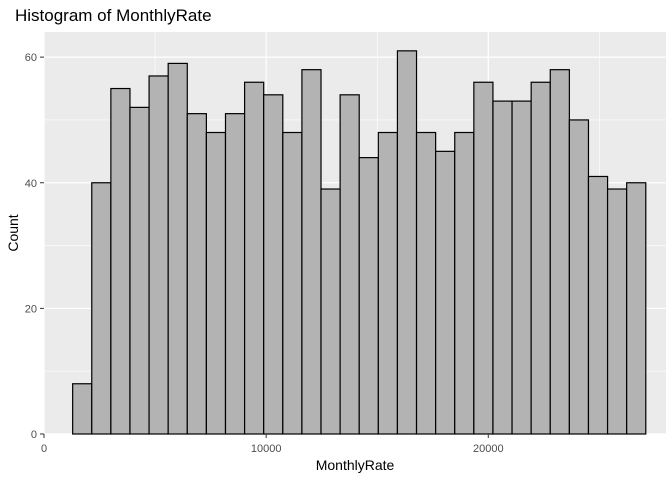  Describe the element at coordinates (355, 465) in the screenshot. I see `x-axis-title: MonthlyRate` at that location.